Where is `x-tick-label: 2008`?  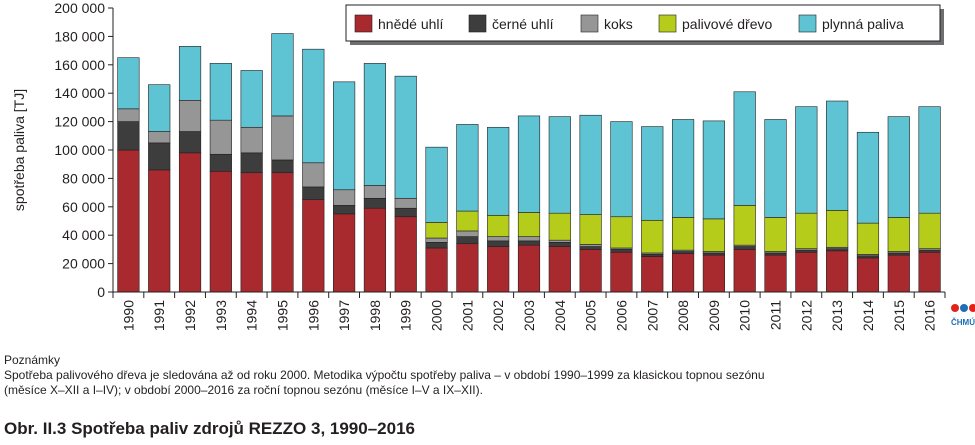
x-tick-label: 2008 is located at coordinates (683, 315).